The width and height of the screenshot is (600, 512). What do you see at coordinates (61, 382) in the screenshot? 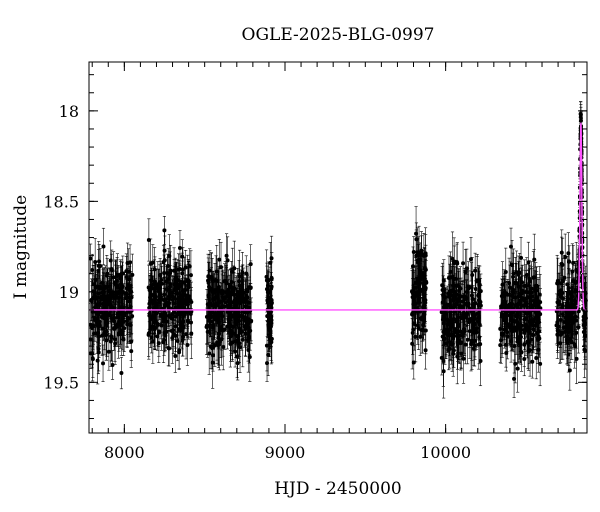
I see `y-tick-label: 19.5` at bounding box center [61, 382].